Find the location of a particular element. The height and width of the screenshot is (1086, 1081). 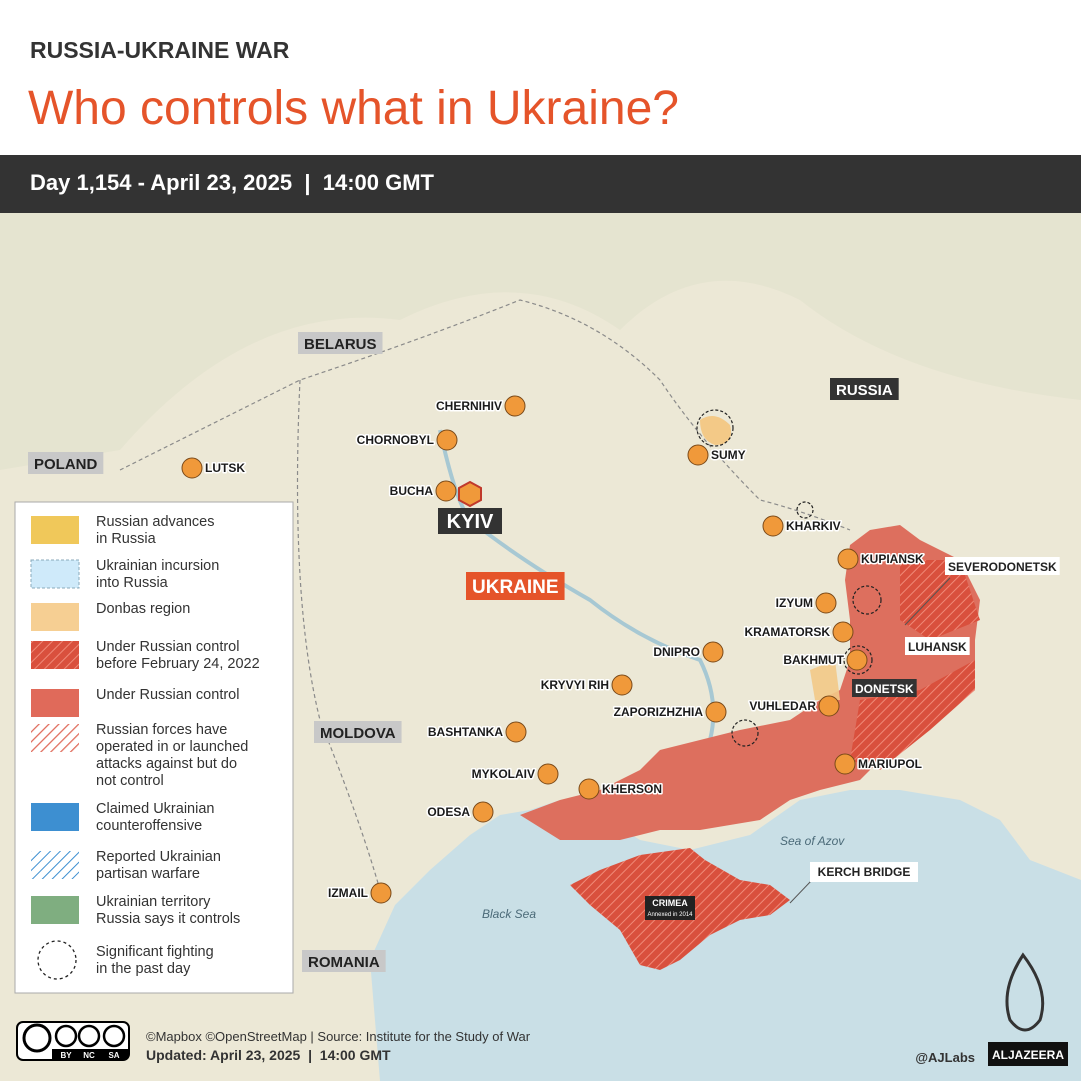

city-label: KRYVYI RIH is located at coordinates (575, 685).